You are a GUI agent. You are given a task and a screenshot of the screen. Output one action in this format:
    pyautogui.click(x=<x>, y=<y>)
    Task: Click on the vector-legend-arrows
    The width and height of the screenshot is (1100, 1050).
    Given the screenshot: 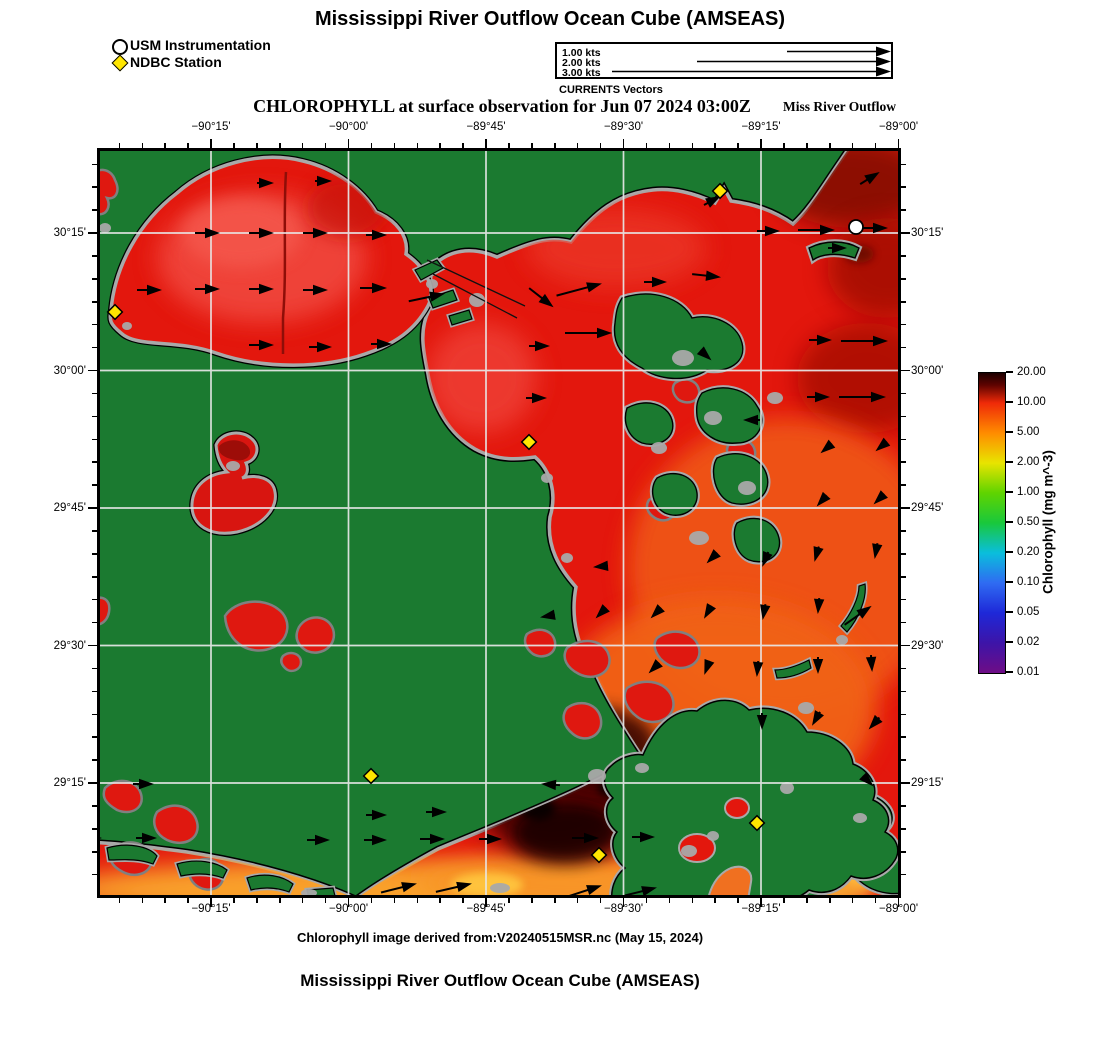 What is the action you would take?
    pyautogui.click(x=751, y=61)
    